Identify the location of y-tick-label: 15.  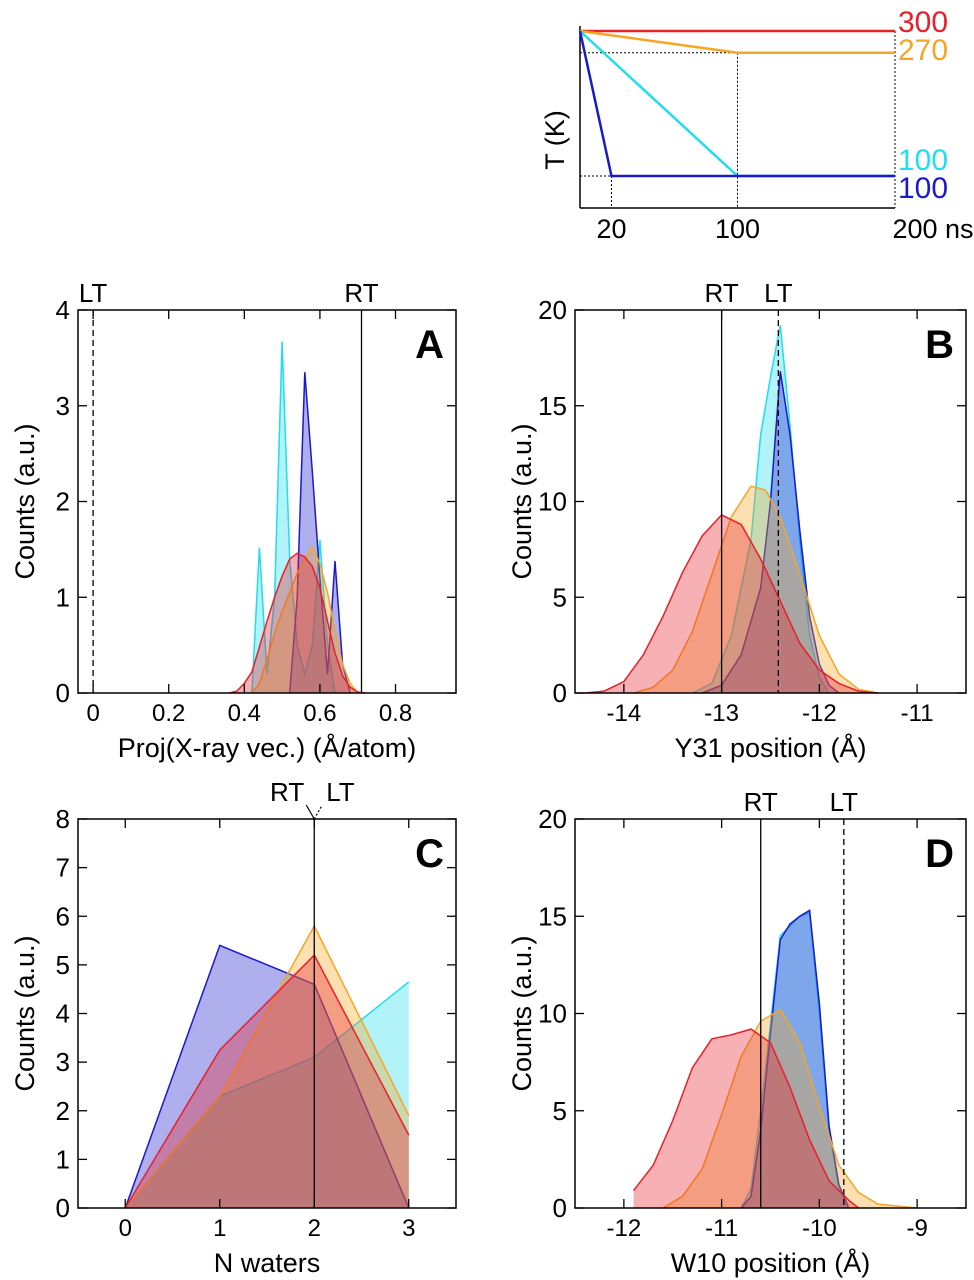
(552, 406).